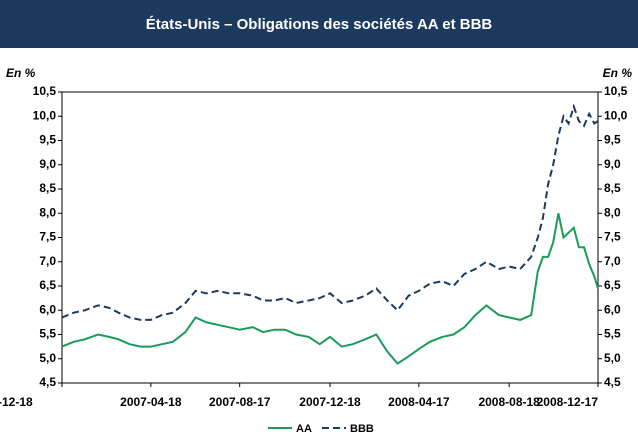 The height and width of the screenshot is (440, 638). Describe the element at coordinates (47, 382) in the screenshot. I see `y-tick-label: 4,5` at that location.